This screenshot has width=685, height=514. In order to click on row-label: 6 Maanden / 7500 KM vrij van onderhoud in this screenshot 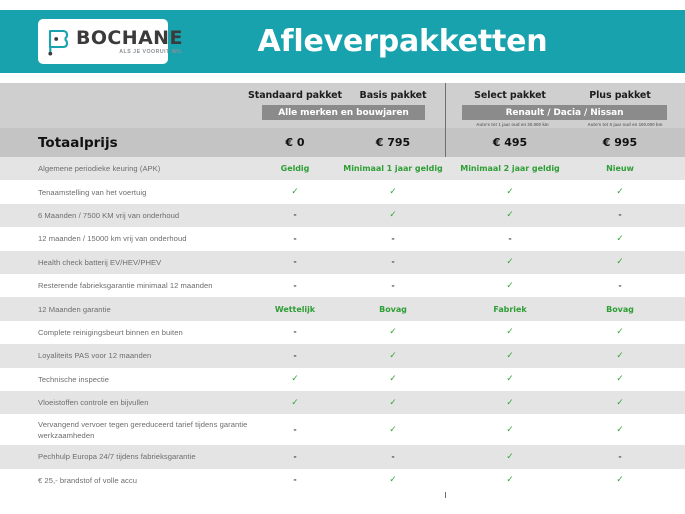, I will do `click(109, 215)`.